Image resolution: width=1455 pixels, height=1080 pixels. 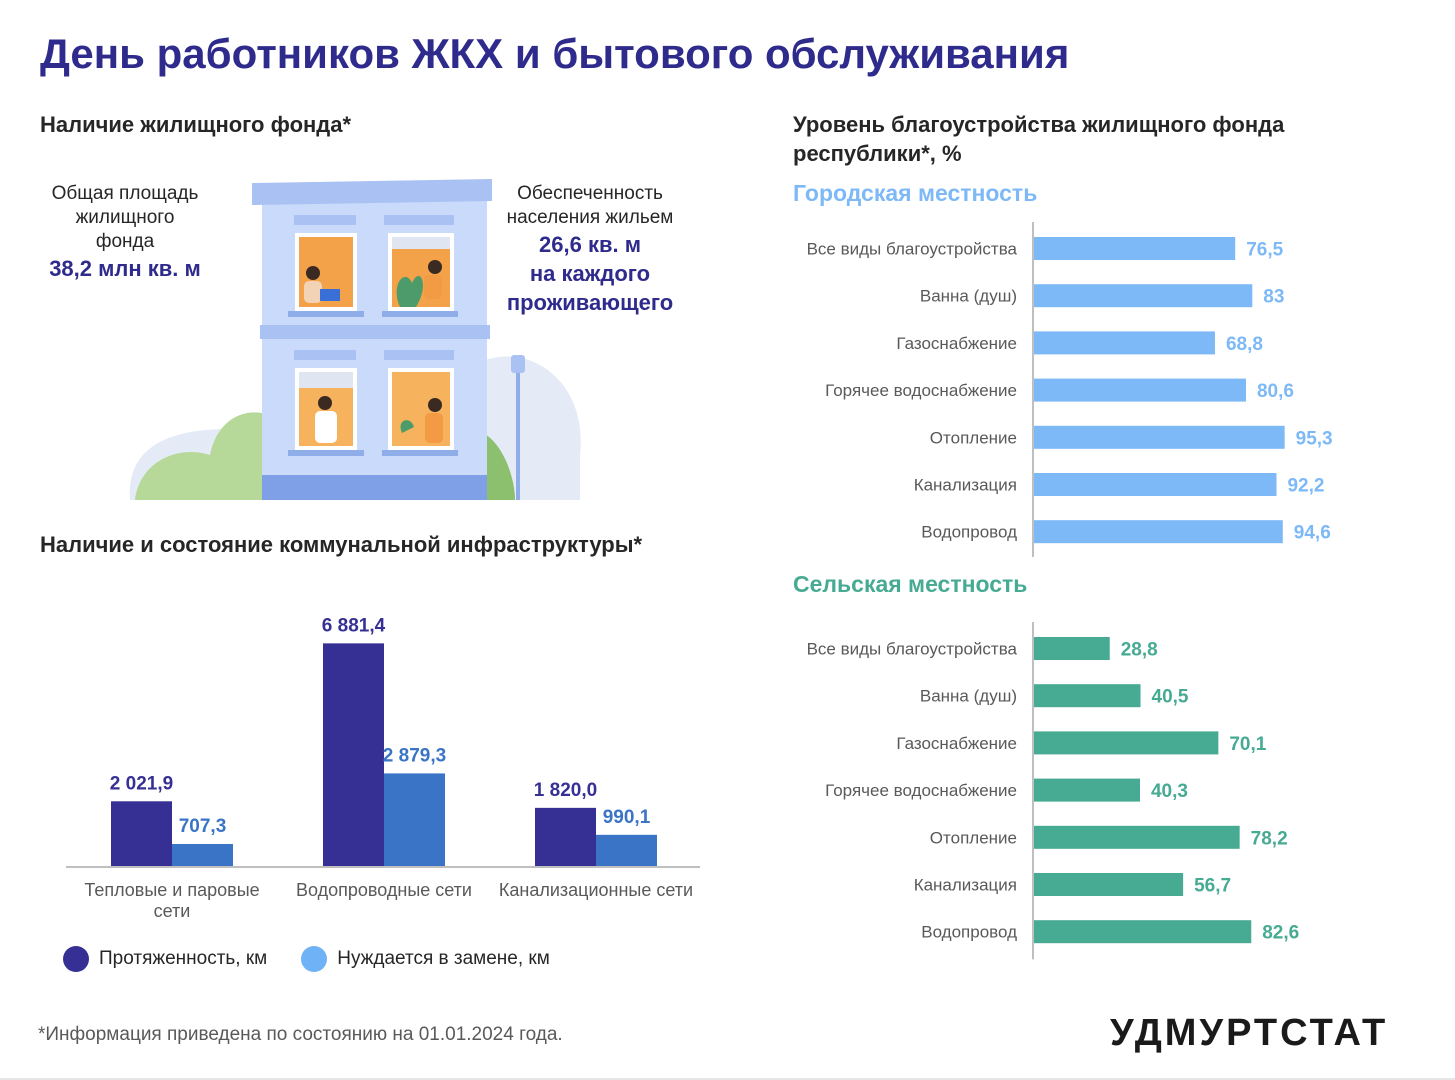 I want to click on per-capita-value-1: 26,6 кв. м, so click(x=590, y=244).